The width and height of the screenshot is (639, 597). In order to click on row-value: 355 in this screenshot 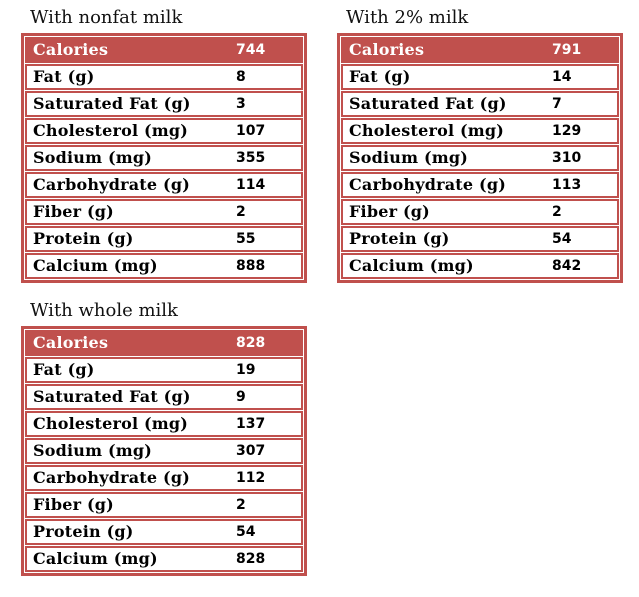, I will do `click(251, 158)`.